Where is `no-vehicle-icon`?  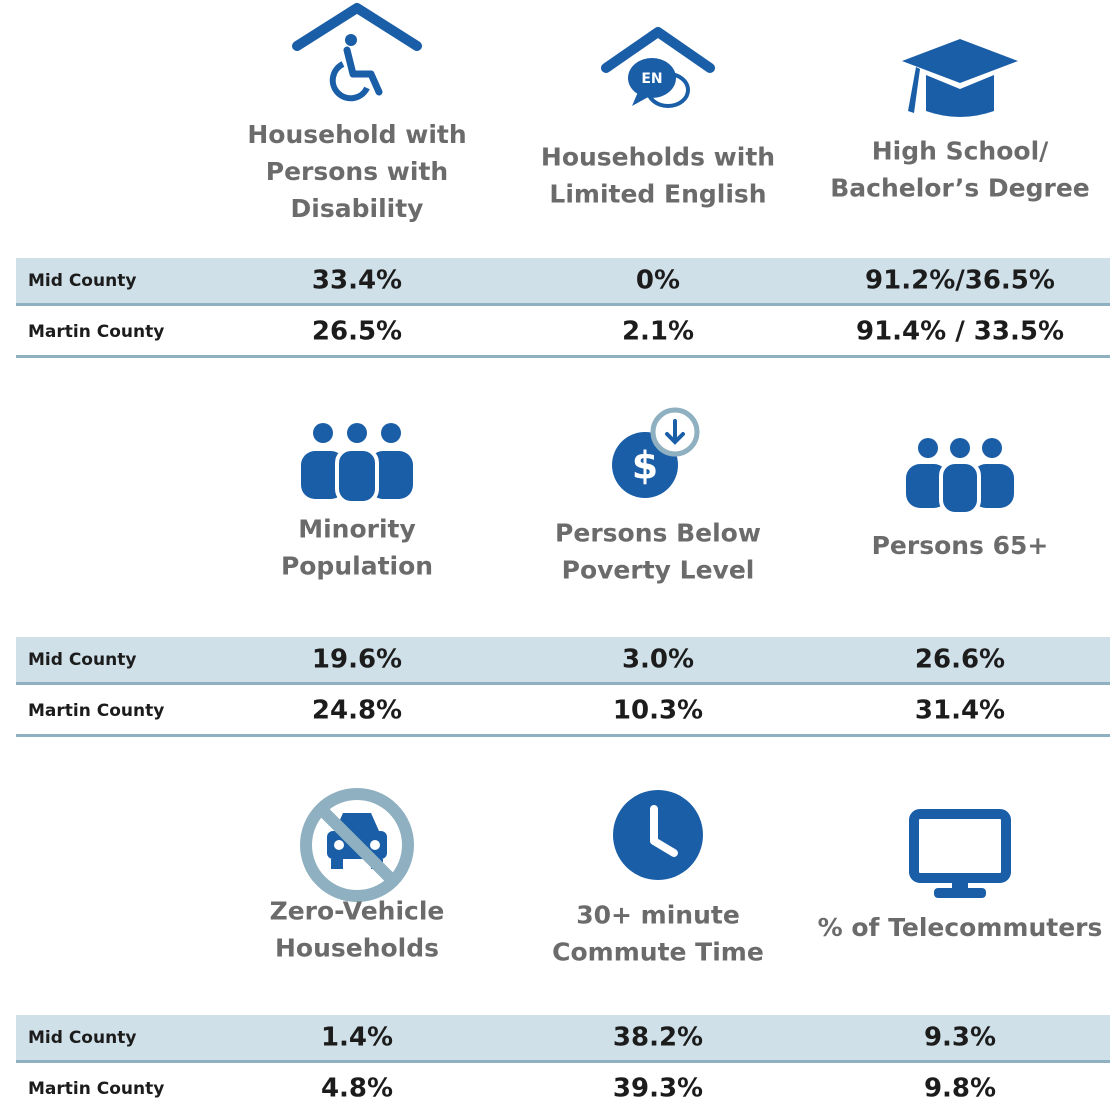 no-vehicle-icon is located at coordinates (357, 845).